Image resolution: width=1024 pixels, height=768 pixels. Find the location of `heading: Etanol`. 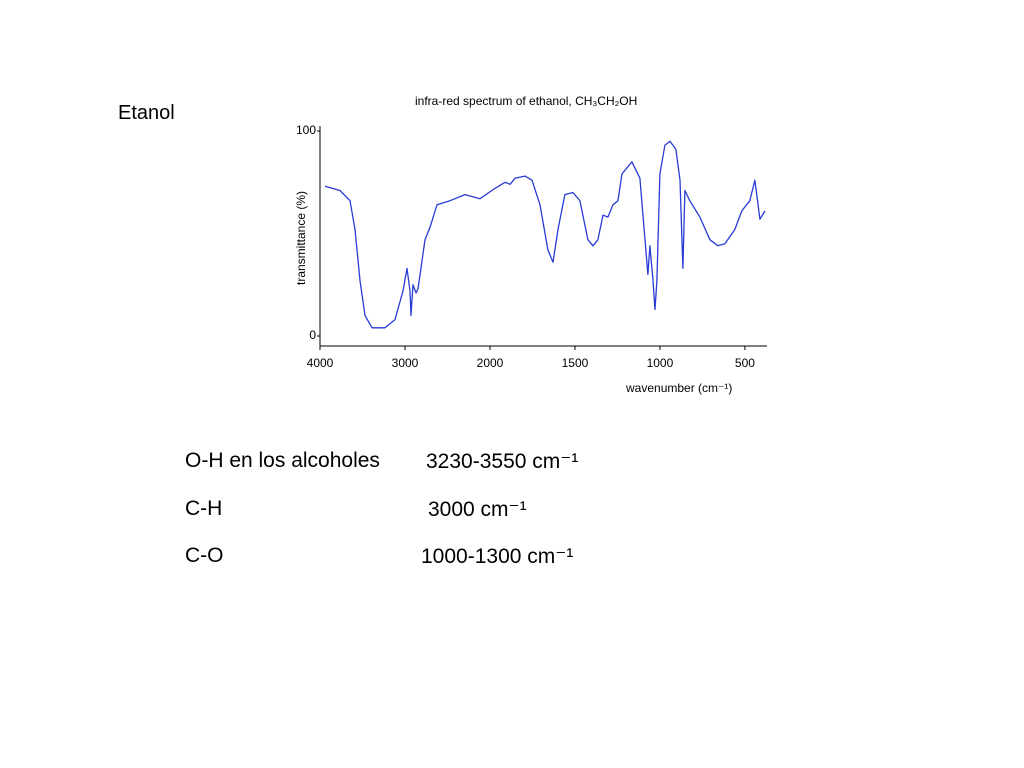

heading: Etanol is located at coordinates (146, 113).